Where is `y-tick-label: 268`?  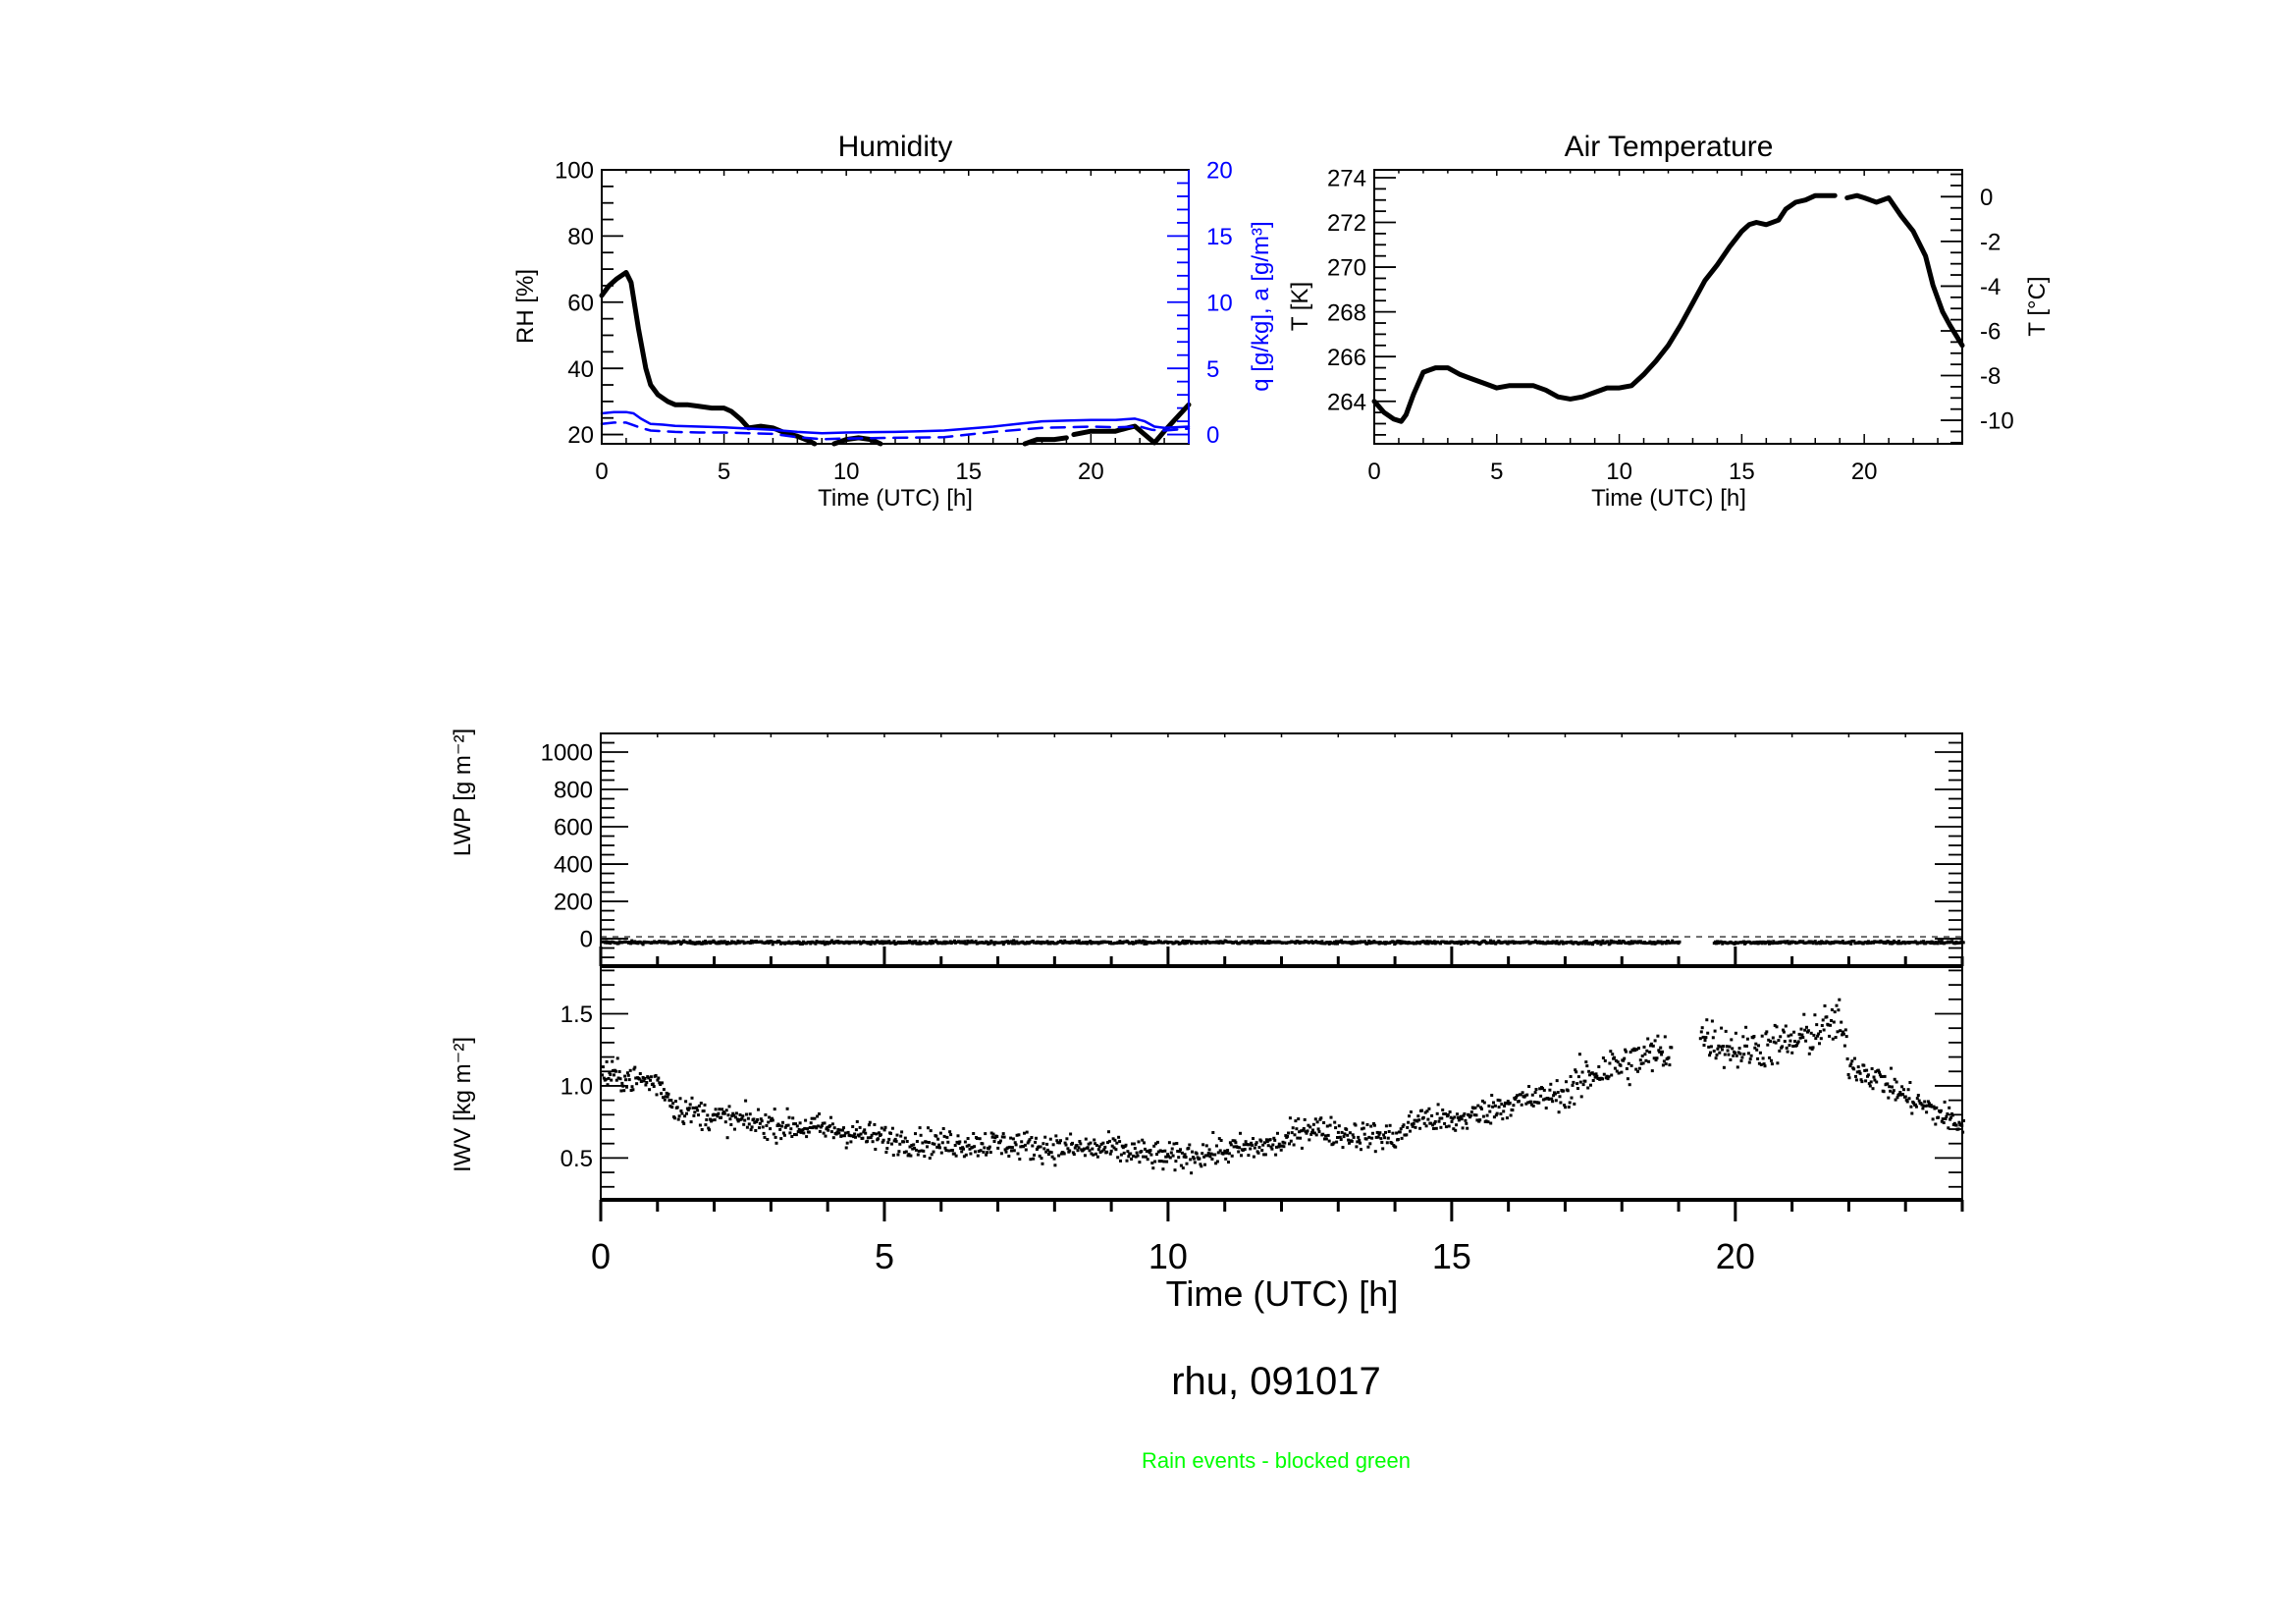 y-tick-label: 268 is located at coordinates (1346, 312).